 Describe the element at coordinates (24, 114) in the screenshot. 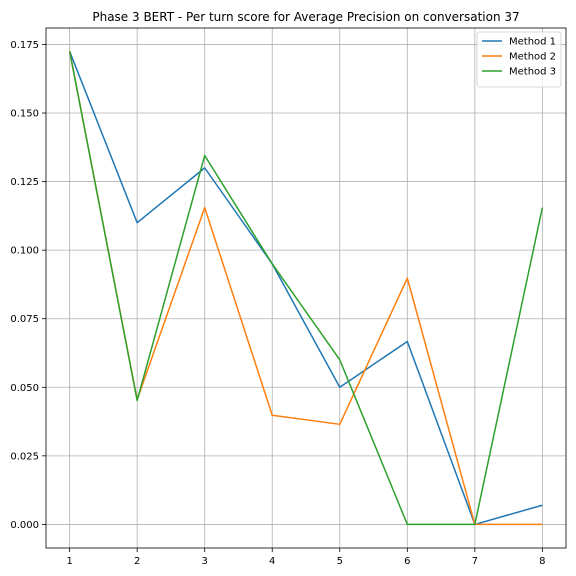

I see `y-tick-label: 0.150` at that location.